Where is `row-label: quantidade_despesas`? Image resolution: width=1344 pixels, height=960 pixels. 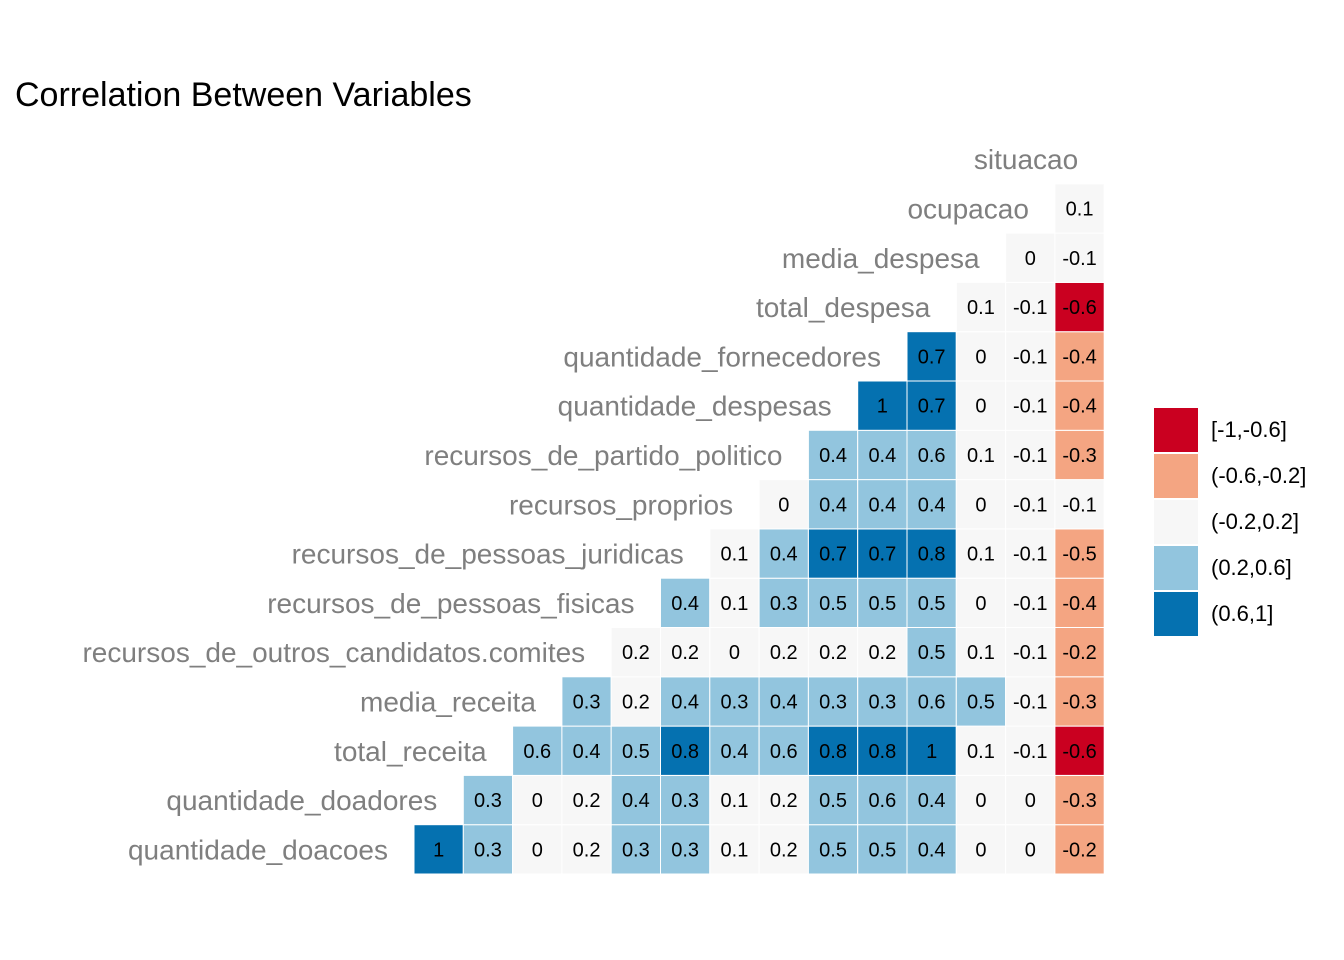 row-label: quantidade_despesas is located at coordinates (695, 406).